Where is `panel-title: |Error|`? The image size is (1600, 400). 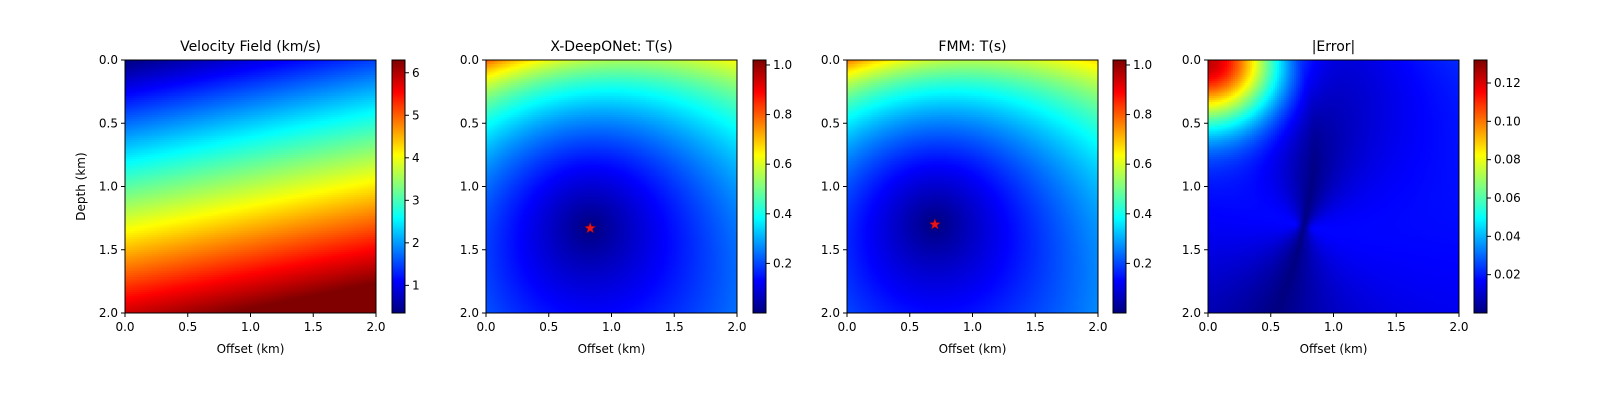 panel-title: |Error| is located at coordinates (1334, 47).